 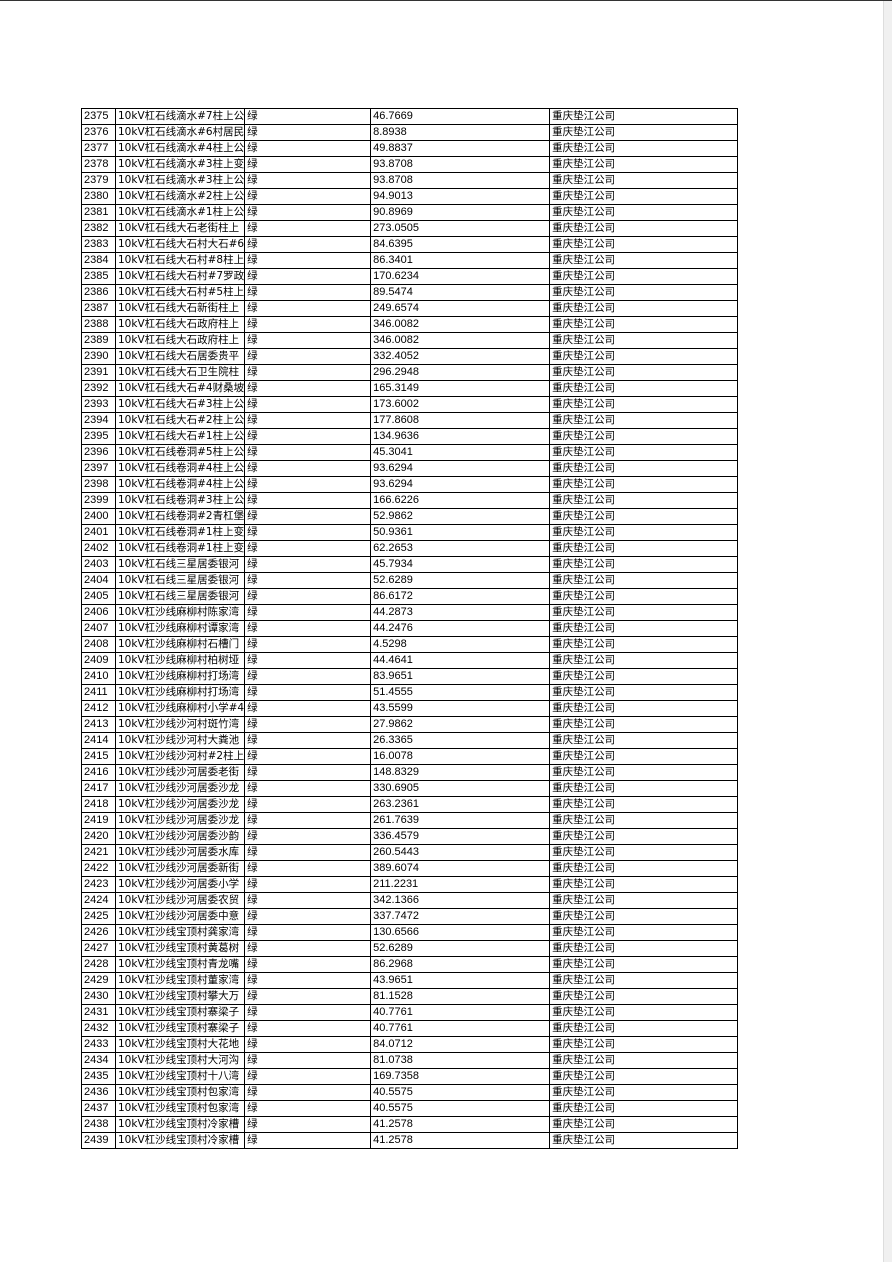 What do you see at coordinates (460, 548) in the screenshot?
I see `value-cell: 62.2653` at bounding box center [460, 548].